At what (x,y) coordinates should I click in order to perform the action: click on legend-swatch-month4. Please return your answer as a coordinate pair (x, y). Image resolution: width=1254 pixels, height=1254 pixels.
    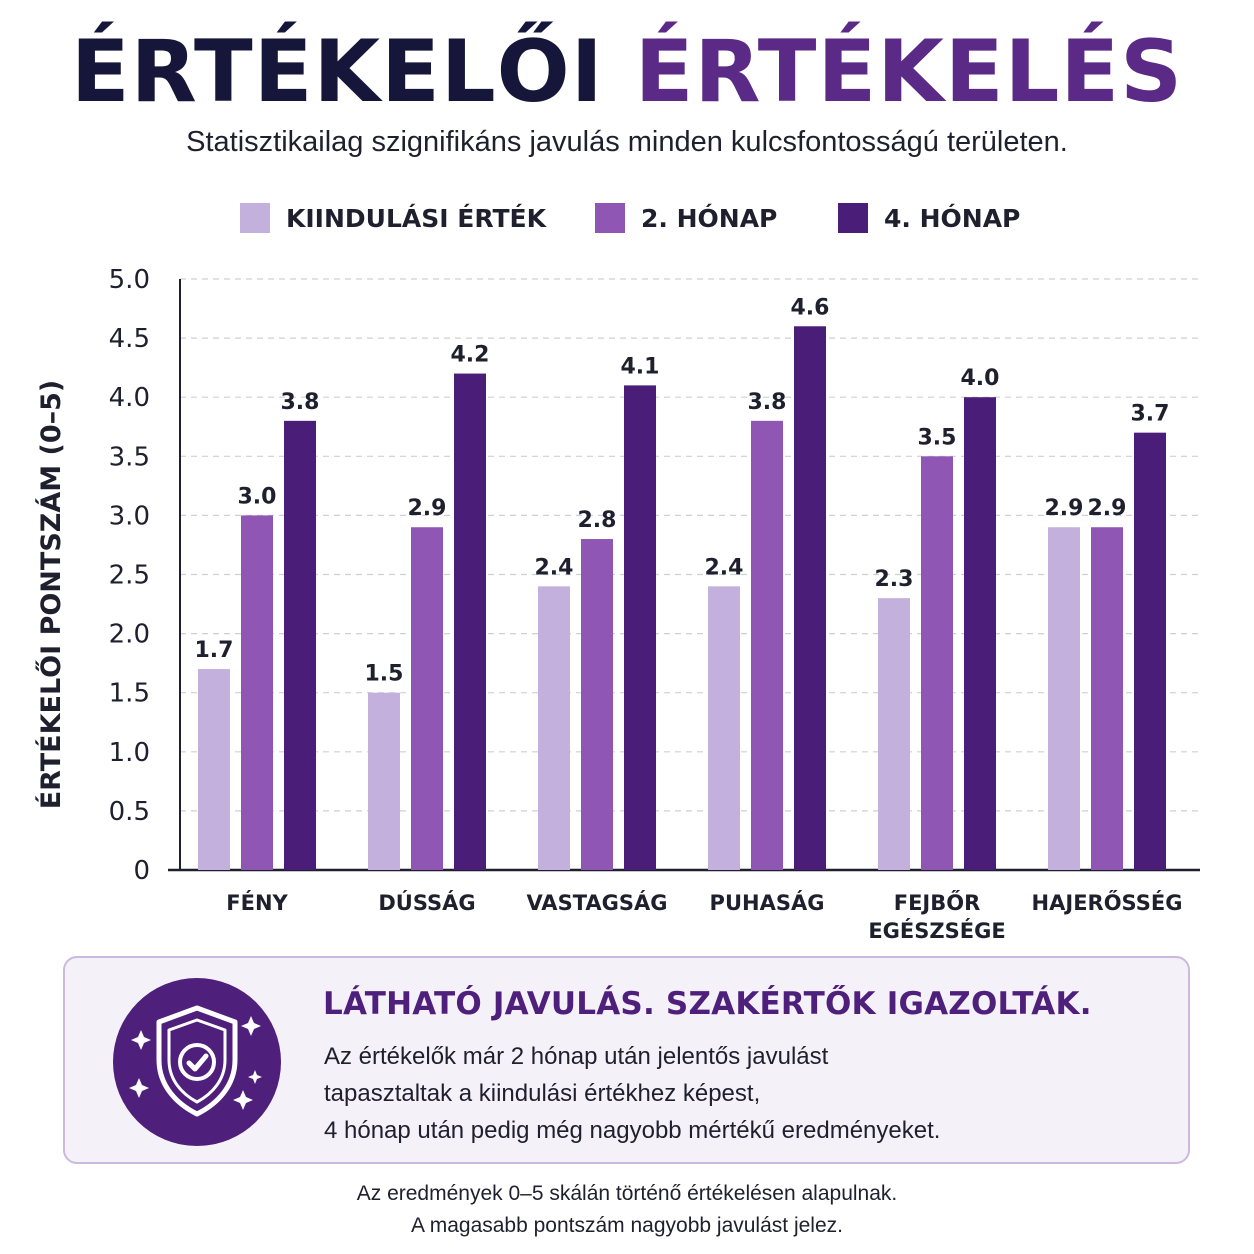
    Looking at the image, I should click on (853, 218).